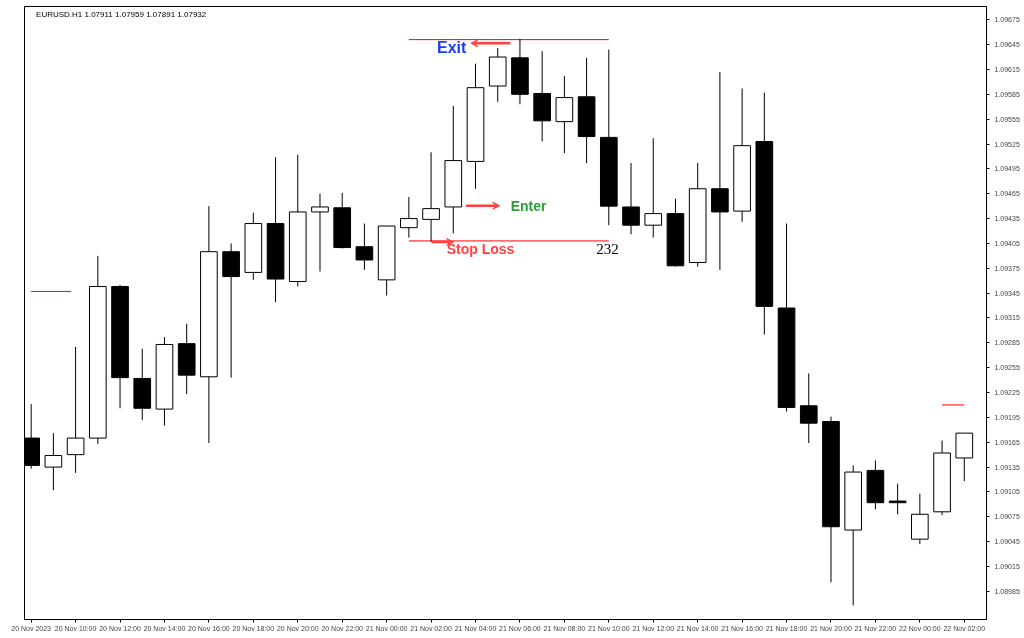 The image size is (1024, 638). What do you see at coordinates (121, 14) in the screenshot?
I see `chart-title: EURUSD.H1 1.07911 1.07959 1.07891 1.07932` at bounding box center [121, 14].